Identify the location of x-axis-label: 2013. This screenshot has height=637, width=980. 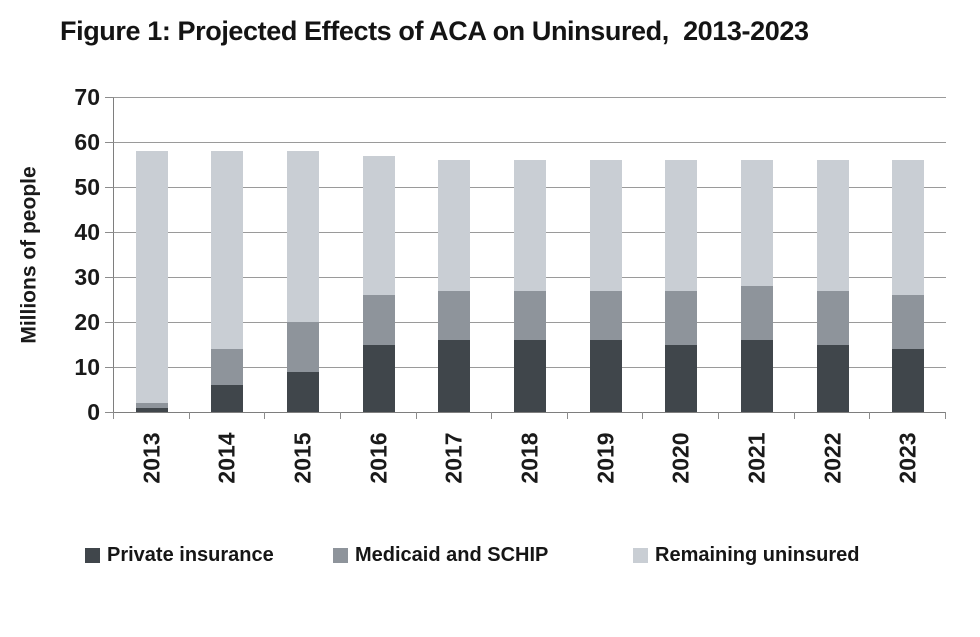
(151, 458).